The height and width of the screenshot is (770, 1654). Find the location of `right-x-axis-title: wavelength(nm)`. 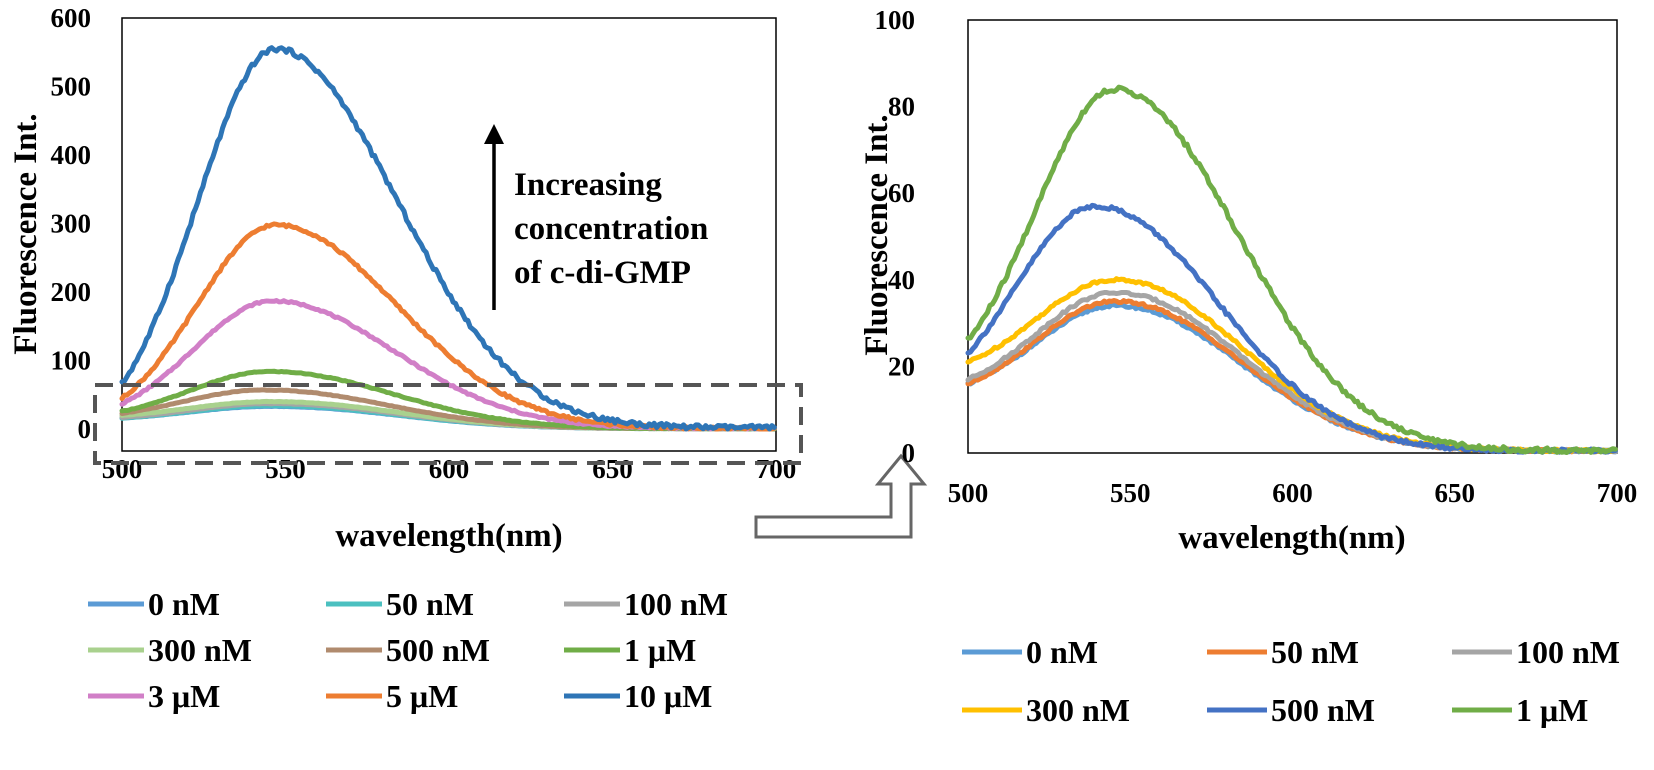

right-x-axis-title: wavelength(nm) is located at coordinates (1291, 538).